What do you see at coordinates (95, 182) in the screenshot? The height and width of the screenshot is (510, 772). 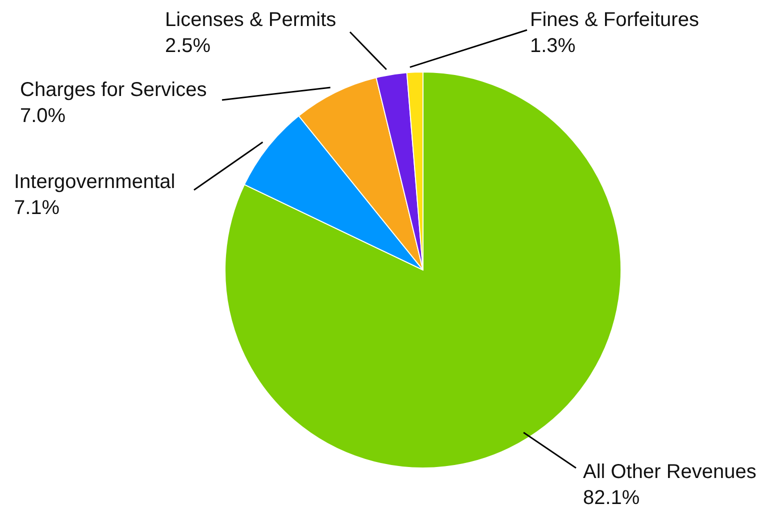 I see `slice-label: Intergovernmental` at bounding box center [95, 182].